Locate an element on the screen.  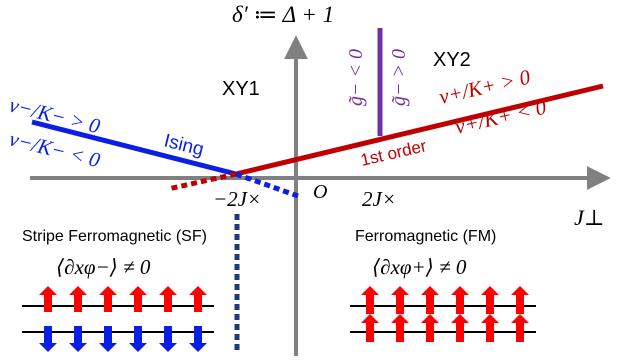
ferromagnetic-label: Ferromagnetic (FM) is located at coordinates (425, 236).